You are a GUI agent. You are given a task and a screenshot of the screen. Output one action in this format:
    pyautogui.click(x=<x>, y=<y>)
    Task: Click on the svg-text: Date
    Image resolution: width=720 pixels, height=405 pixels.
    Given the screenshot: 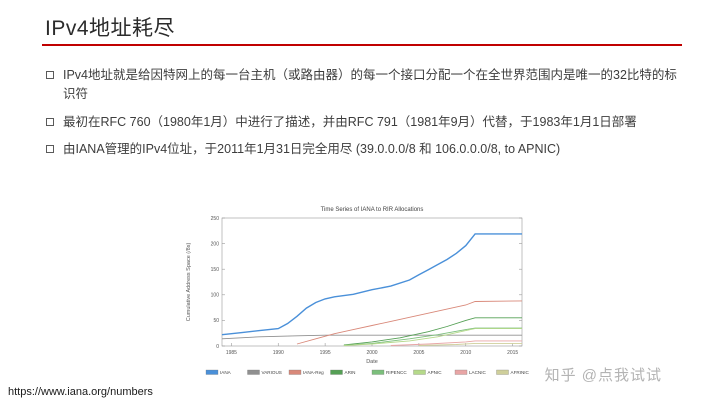 What is the action you would take?
    pyautogui.click(x=372, y=362)
    